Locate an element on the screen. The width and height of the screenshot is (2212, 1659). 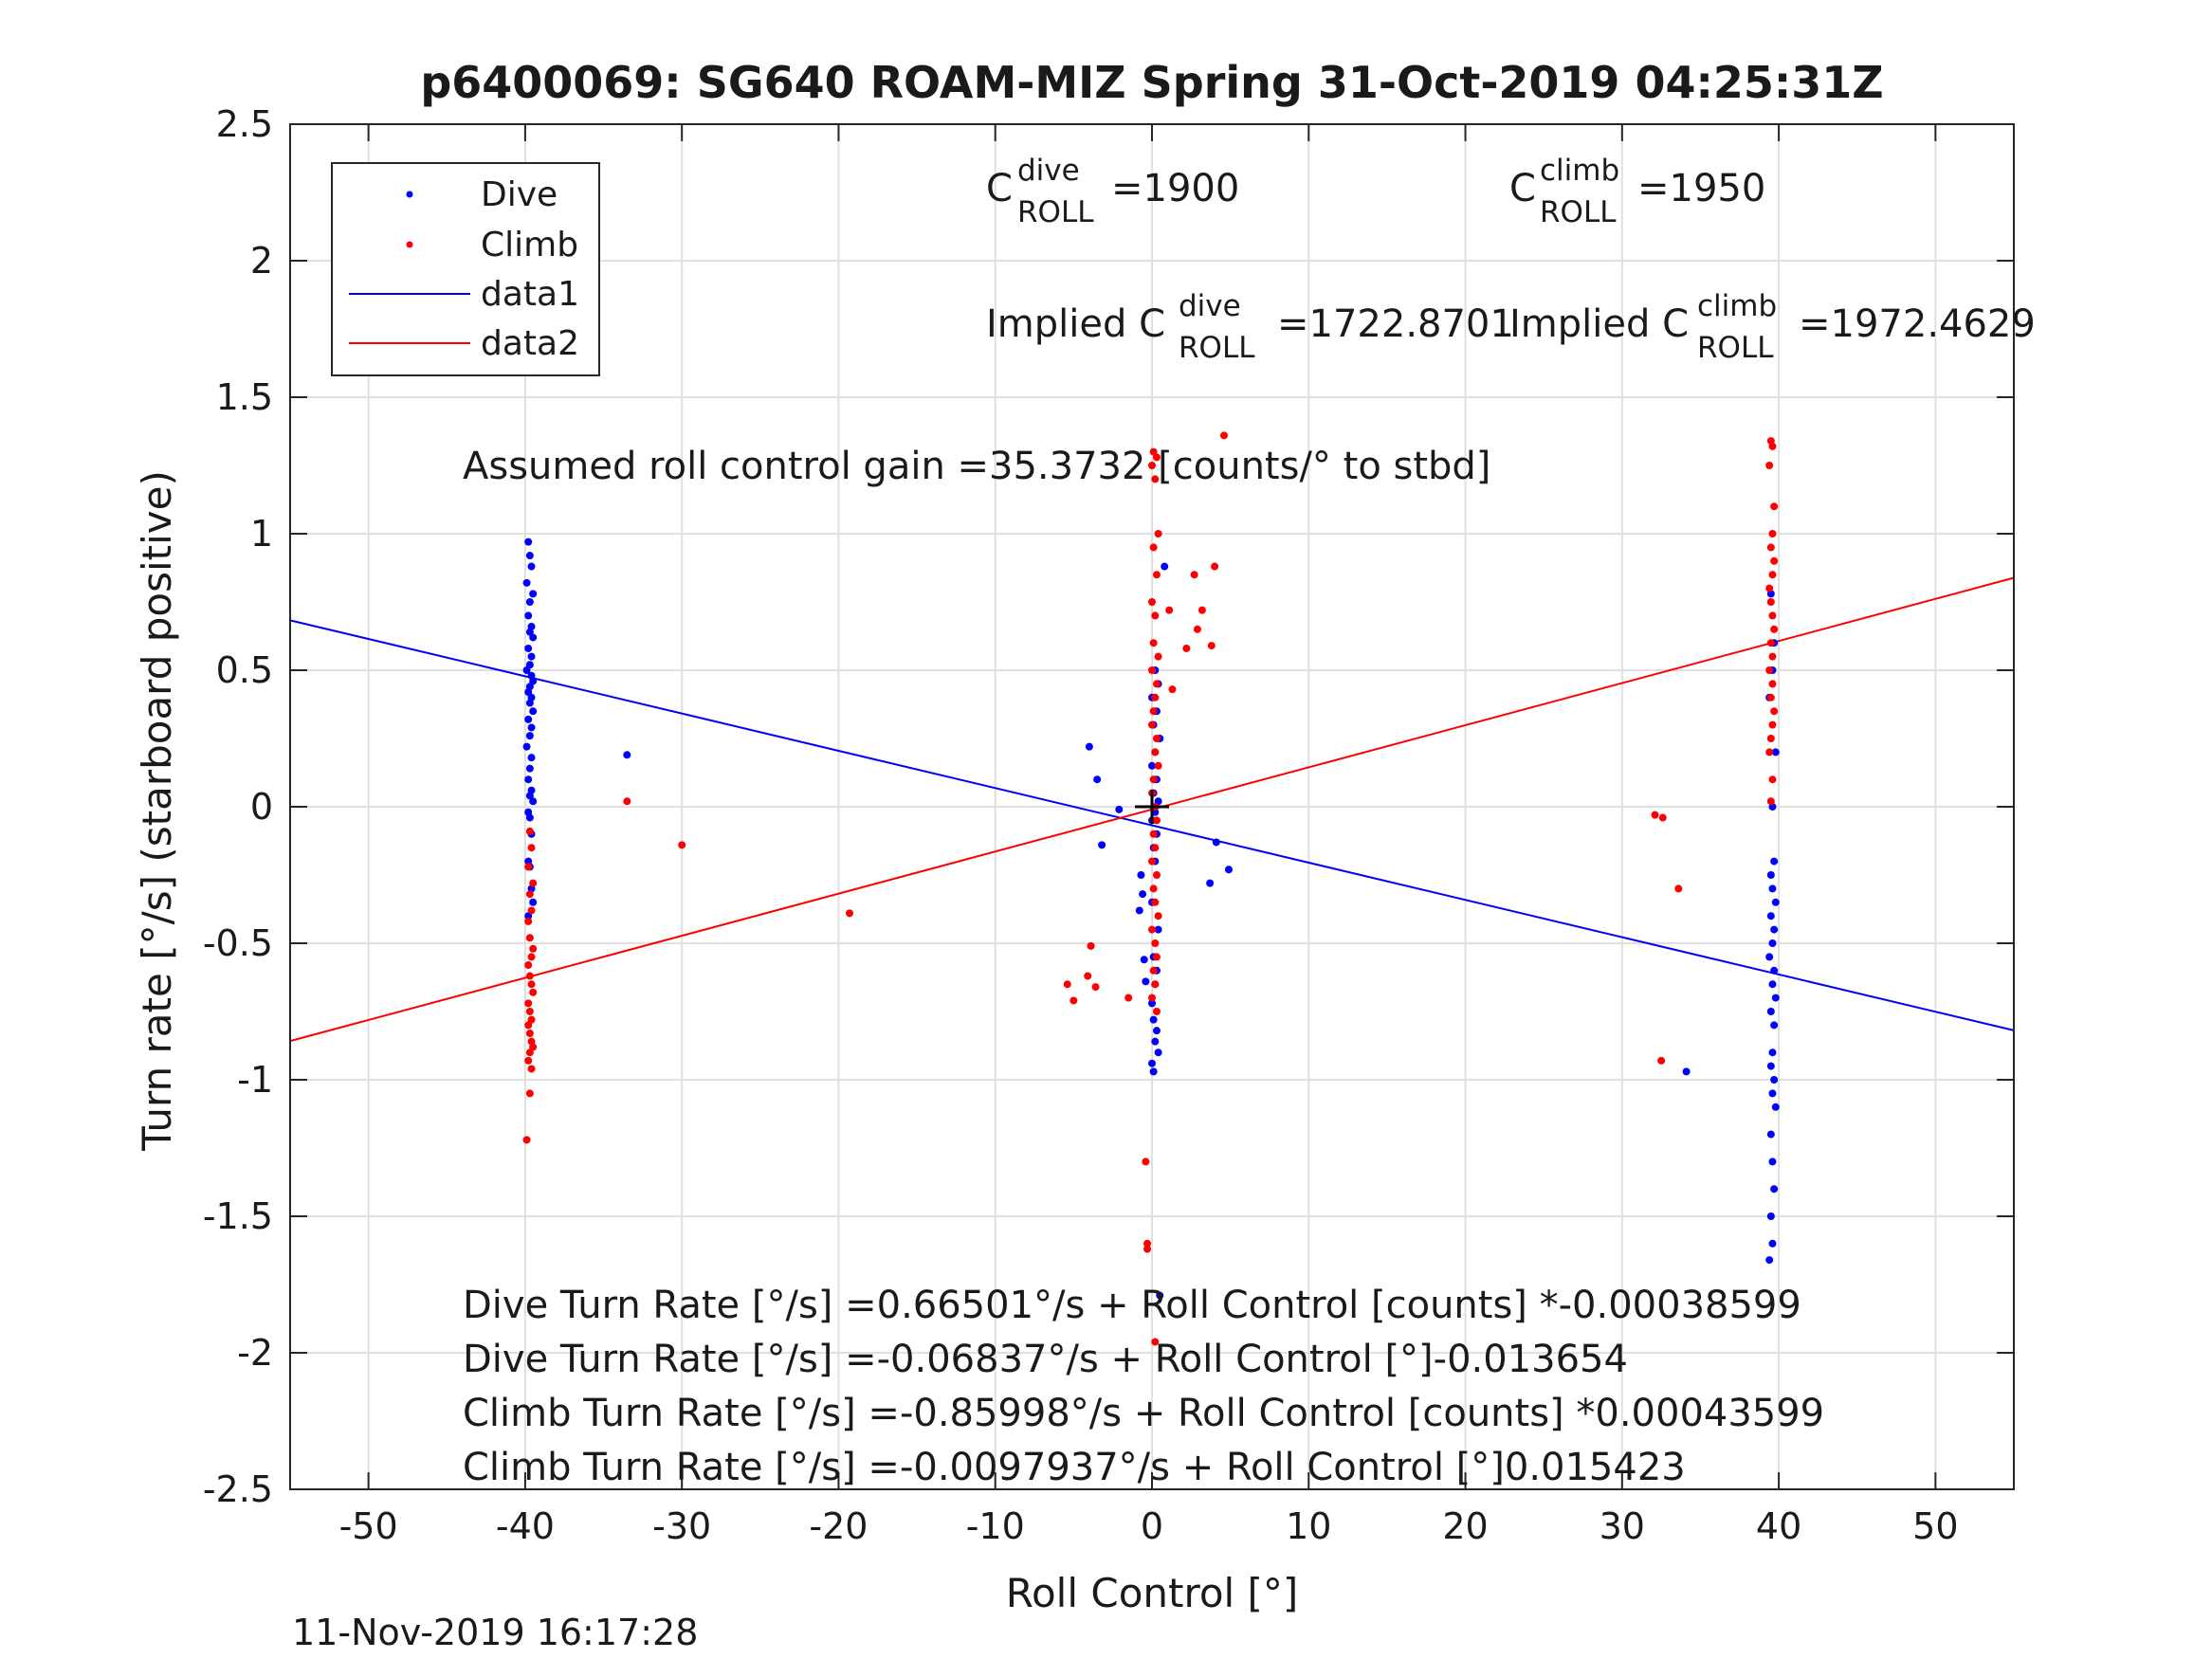
center-marker is located at coordinates (1152, 807).